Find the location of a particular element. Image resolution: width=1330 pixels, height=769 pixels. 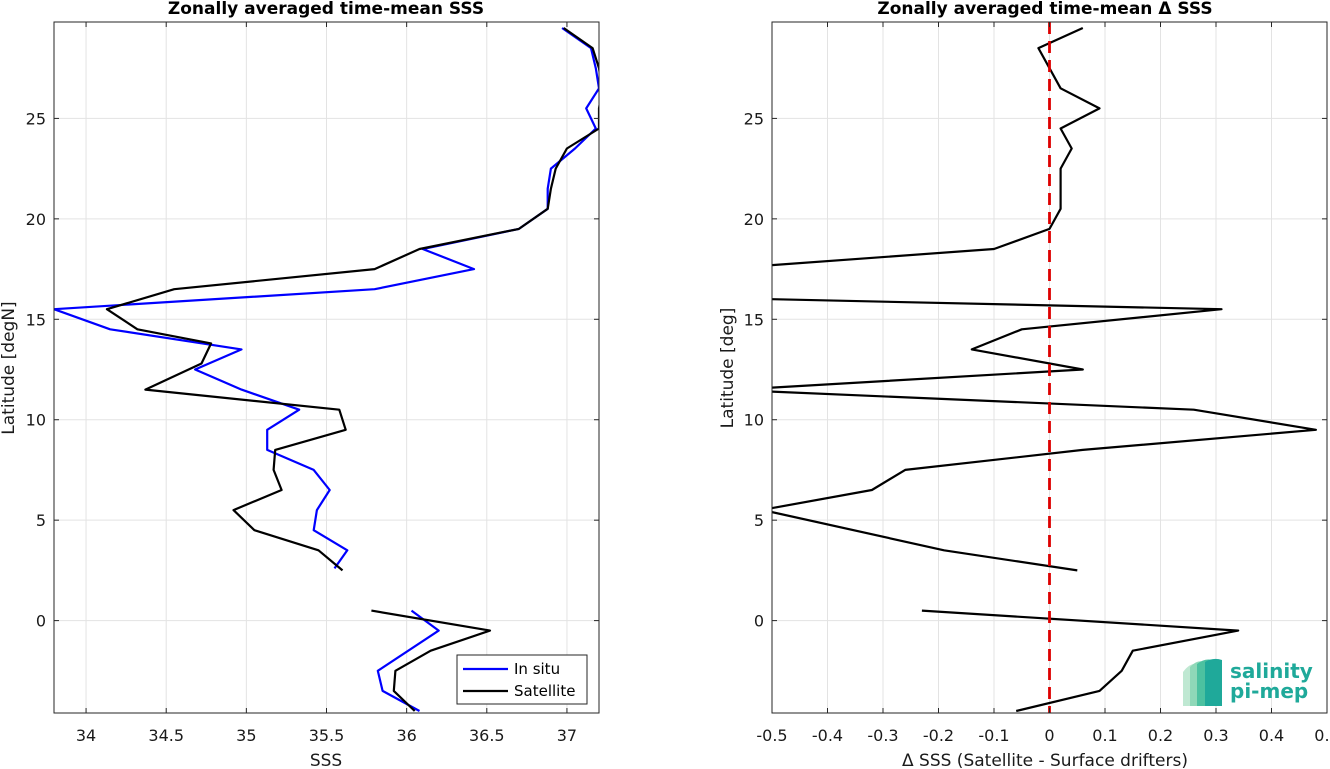

legend: In situ Satellite is located at coordinates (522, 679).